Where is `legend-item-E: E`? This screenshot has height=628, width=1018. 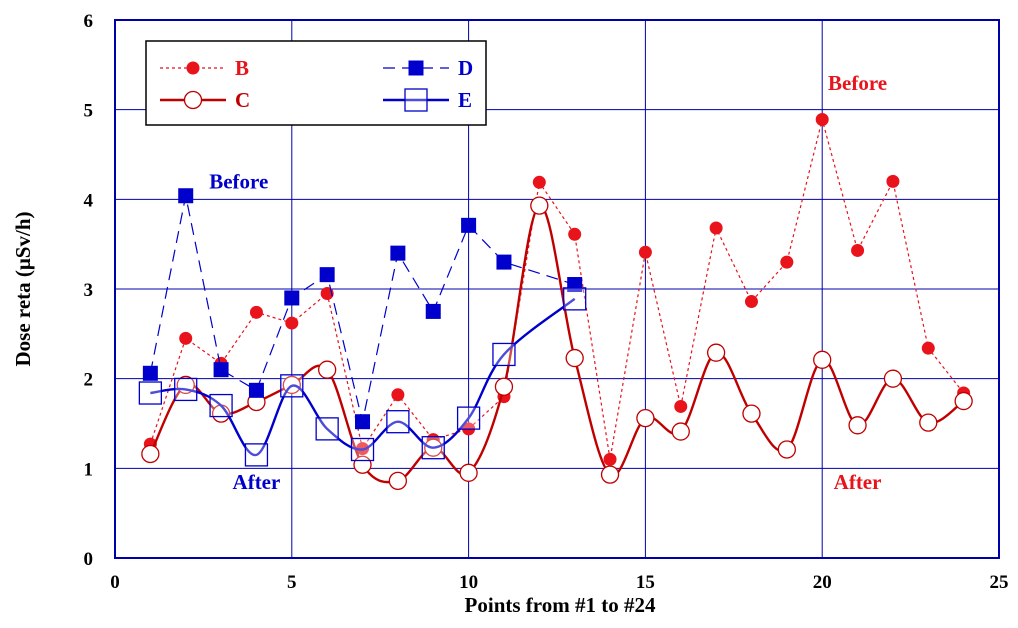 legend-item-E: E is located at coordinates (427, 100).